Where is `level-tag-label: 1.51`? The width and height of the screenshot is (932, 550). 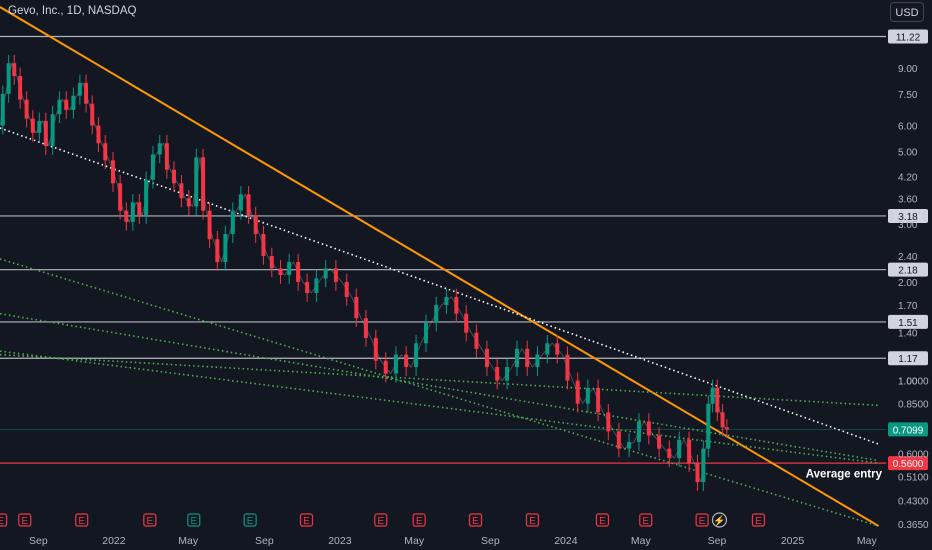
level-tag-label: 1.51 is located at coordinates (908, 323).